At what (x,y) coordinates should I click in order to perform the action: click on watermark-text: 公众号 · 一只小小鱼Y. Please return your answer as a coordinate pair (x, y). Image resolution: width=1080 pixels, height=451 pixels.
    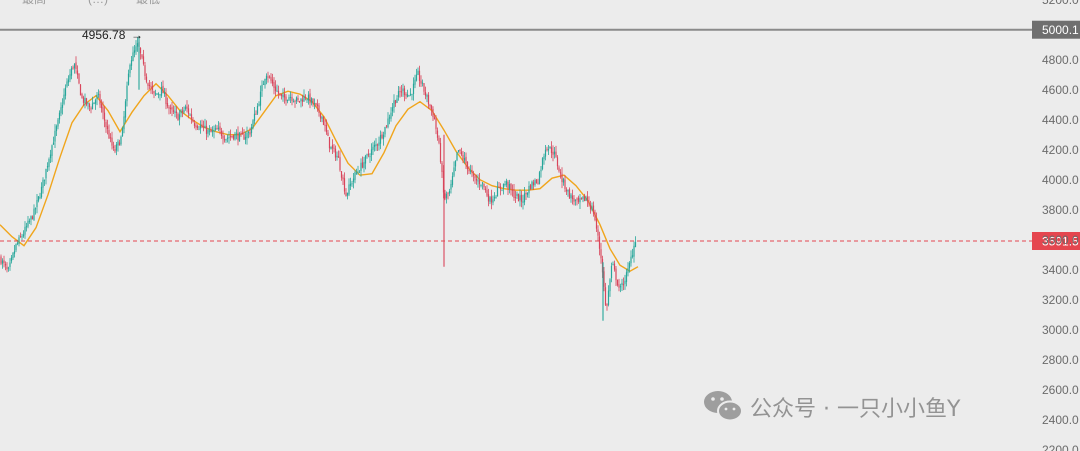
    Looking at the image, I should click on (855, 409).